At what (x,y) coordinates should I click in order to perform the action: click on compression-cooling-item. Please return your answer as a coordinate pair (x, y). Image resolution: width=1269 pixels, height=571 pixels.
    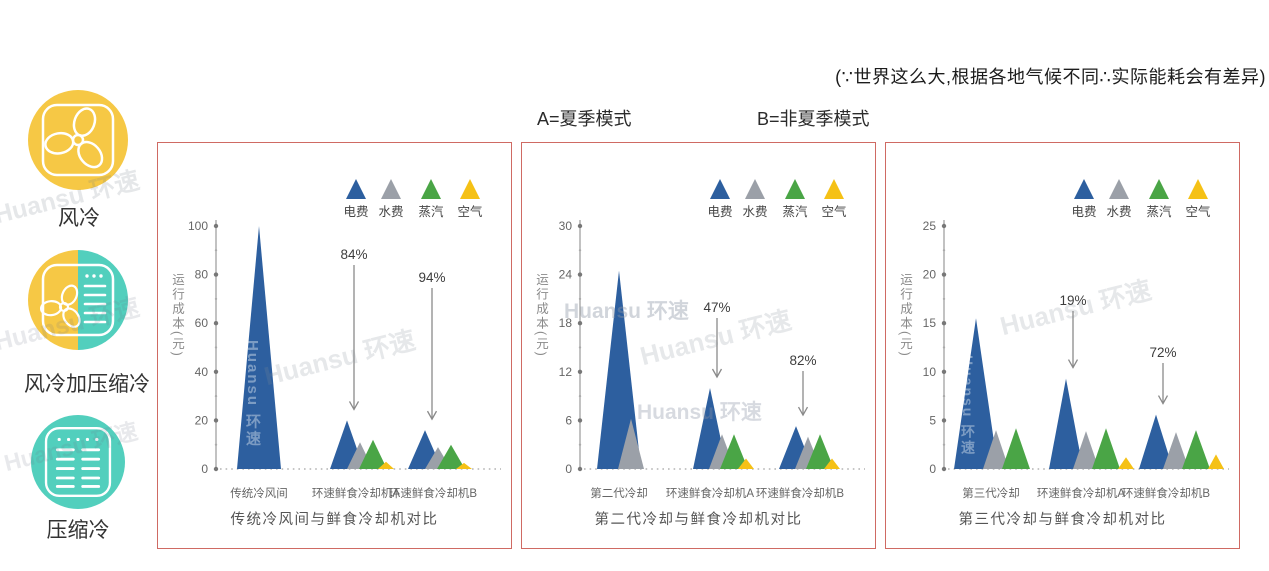
    Looking at the image, I should click on (78, 462).